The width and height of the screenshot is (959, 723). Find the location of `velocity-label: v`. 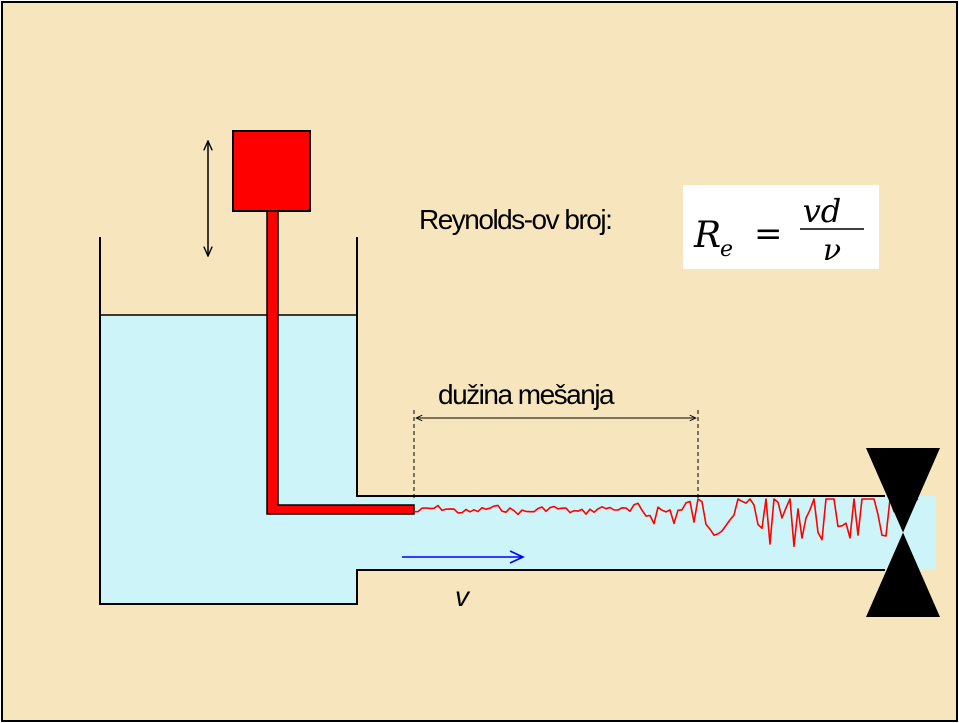

velocity-label: v is located at coordinates (463, 596).